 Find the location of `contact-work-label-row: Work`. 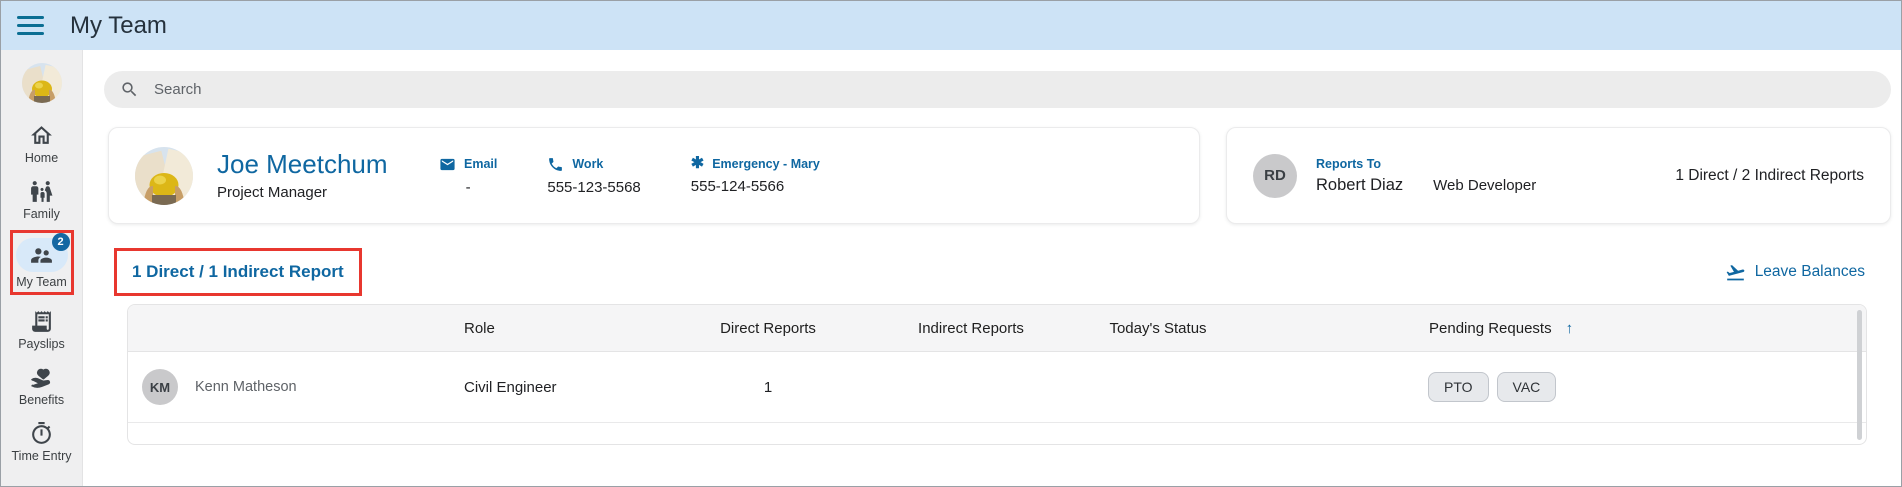

contact-work-label-row: Work is located at coordinates (593, 164).